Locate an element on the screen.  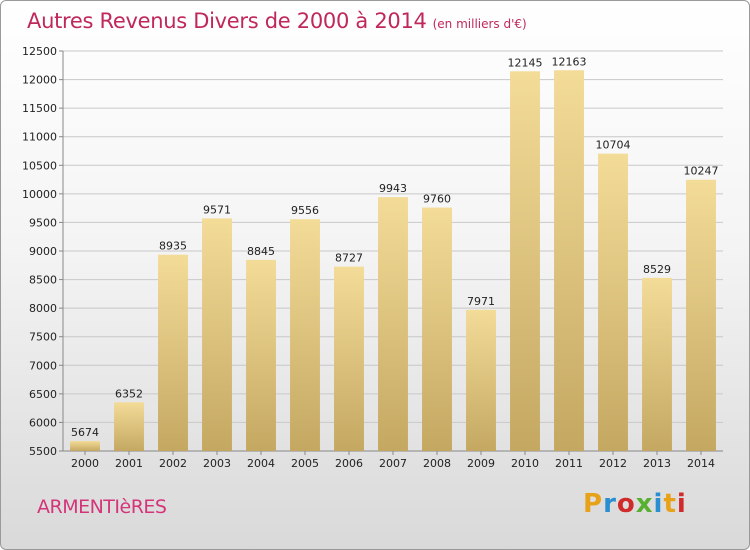
proxiti-logo: Proxiti is located at coordinates (635, 504).